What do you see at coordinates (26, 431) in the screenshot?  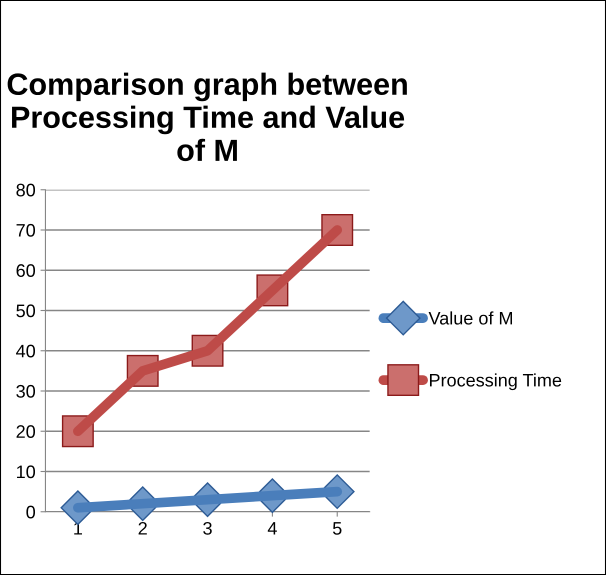 I see `y-tick-label: 20` at bounding box center [26, 431].